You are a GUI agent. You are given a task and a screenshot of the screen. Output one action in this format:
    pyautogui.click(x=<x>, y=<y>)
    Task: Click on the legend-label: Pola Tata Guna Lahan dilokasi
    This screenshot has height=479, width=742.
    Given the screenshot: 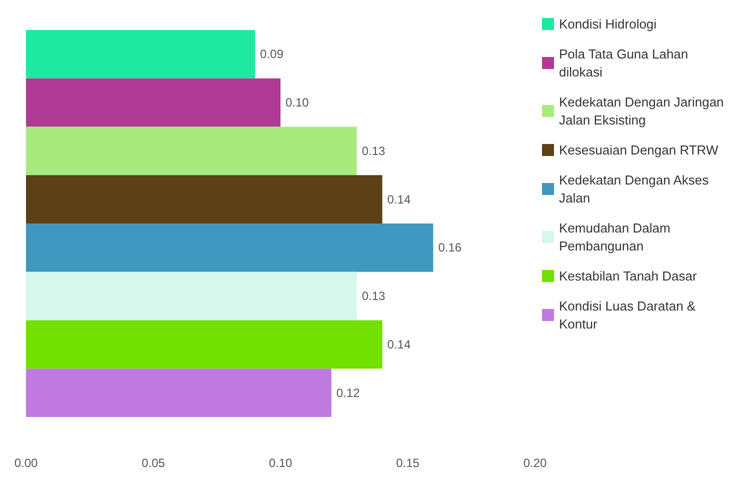 What is the action you would take?
    pyautogui.click(x=625, y=63)
    